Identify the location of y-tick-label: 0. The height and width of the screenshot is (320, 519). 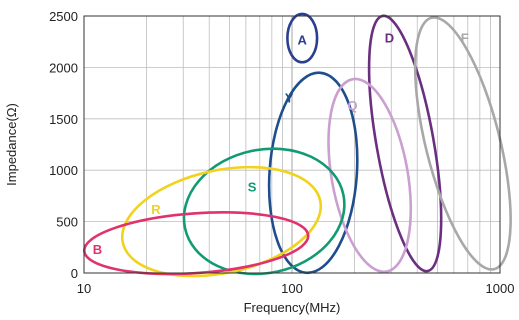
(74, 273).